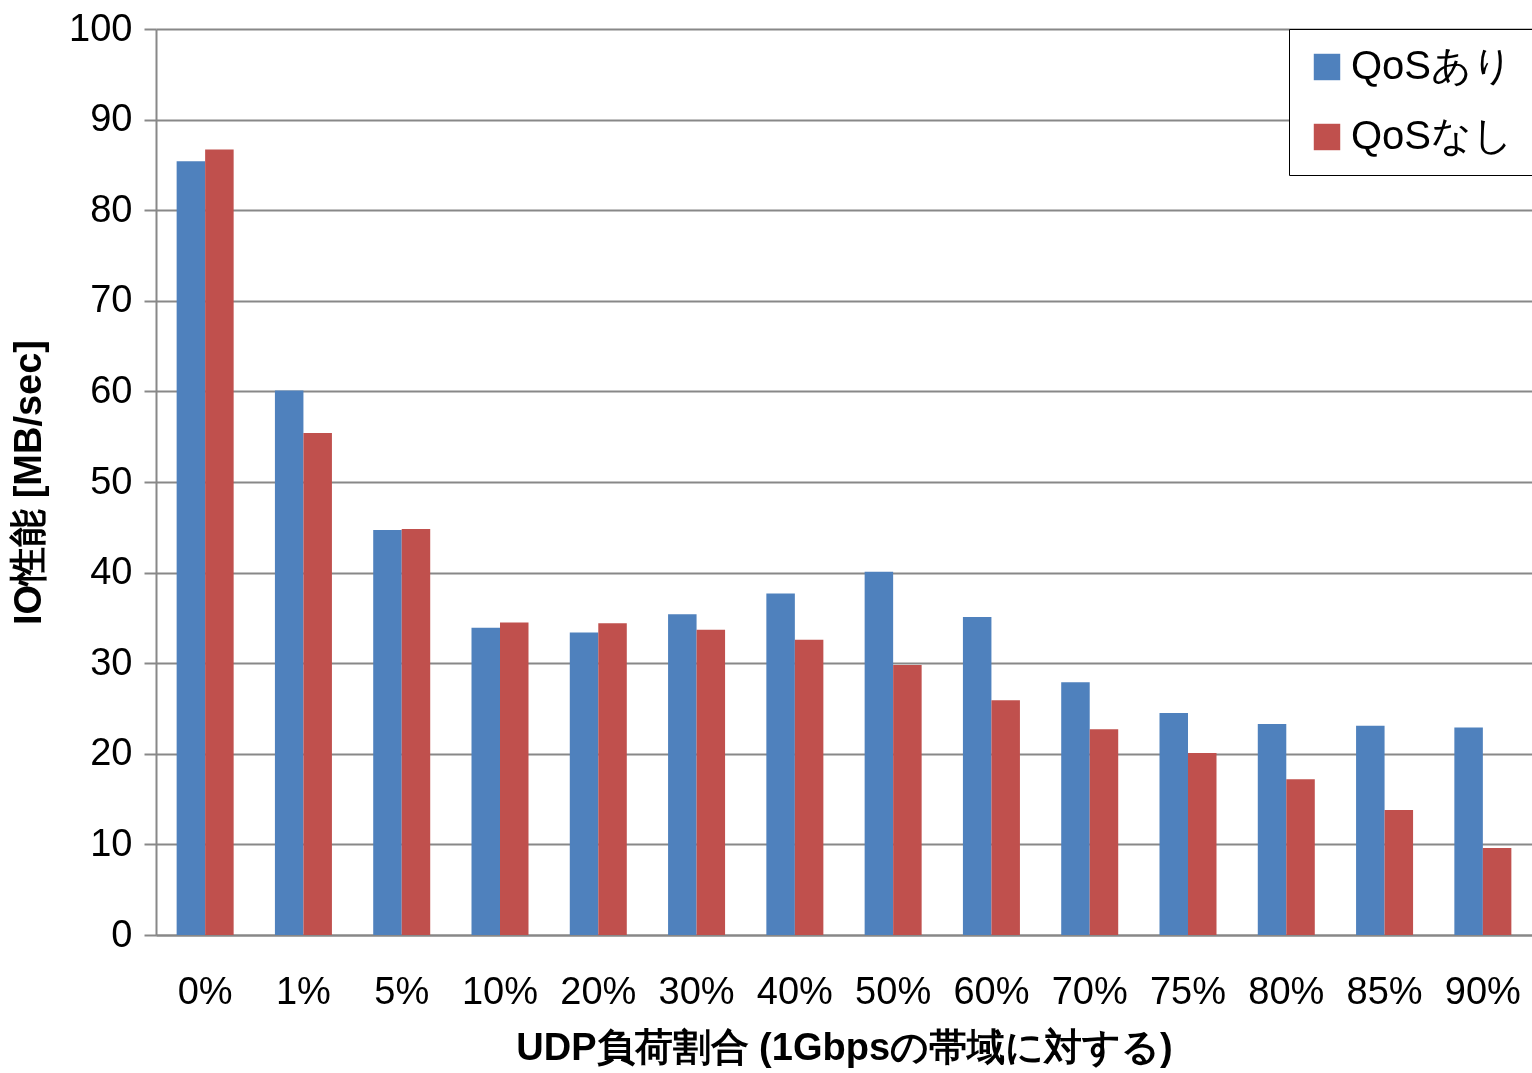  I want to click on y-tick-label: 60, so click(111, 389).